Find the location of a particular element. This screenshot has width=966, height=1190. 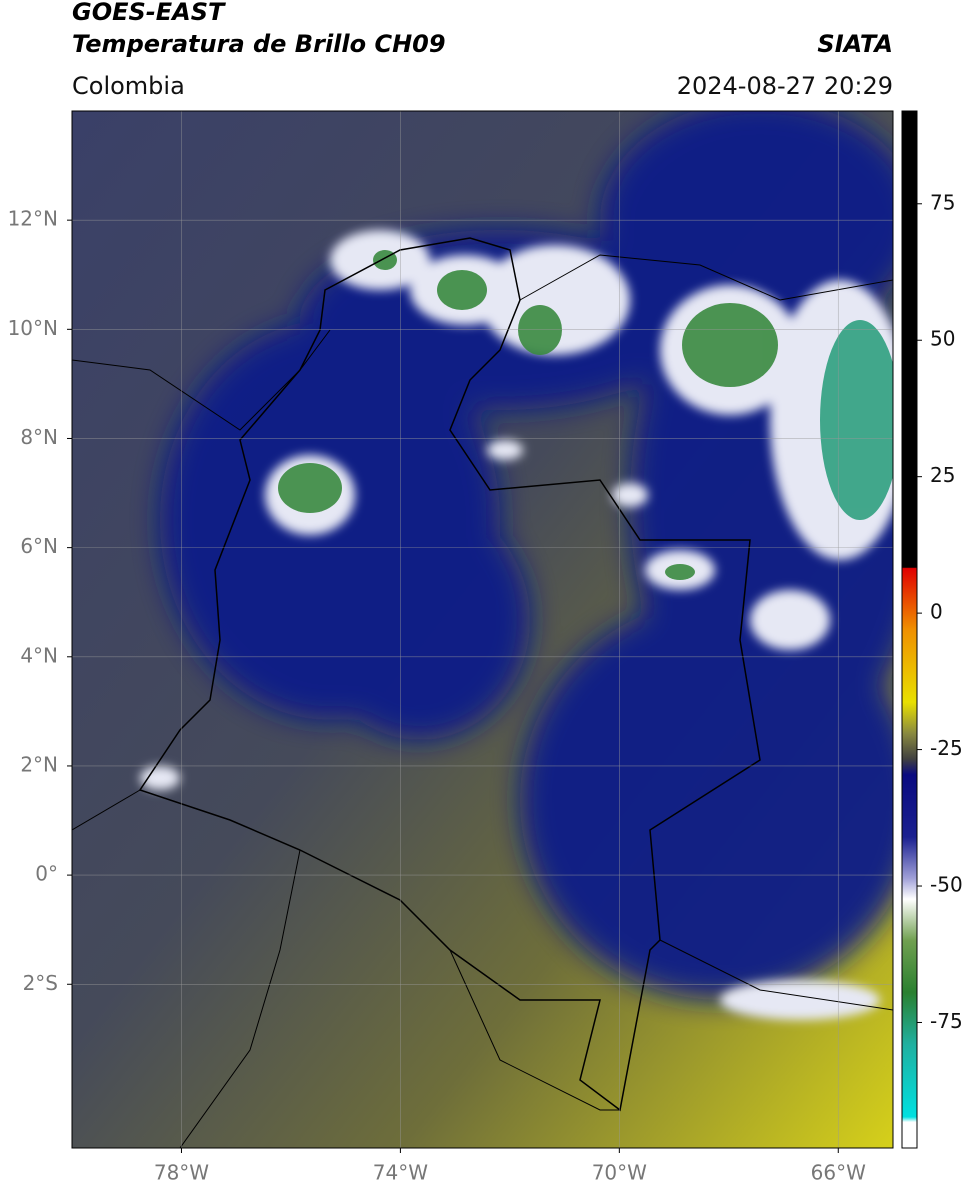

y-tick-label: 4°N is located at coordinates (39, 655).